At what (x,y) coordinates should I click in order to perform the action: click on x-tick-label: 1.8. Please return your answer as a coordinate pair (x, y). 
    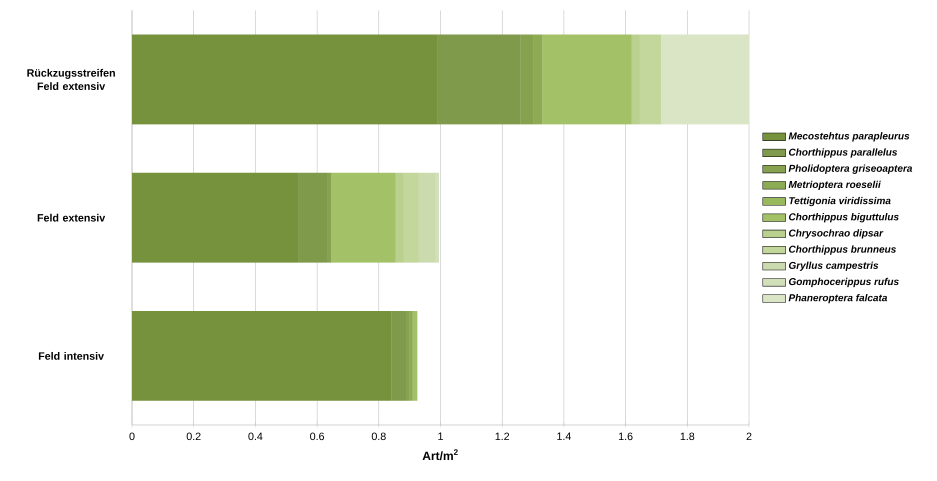
    Looking at the image, I should click on (687, 436).